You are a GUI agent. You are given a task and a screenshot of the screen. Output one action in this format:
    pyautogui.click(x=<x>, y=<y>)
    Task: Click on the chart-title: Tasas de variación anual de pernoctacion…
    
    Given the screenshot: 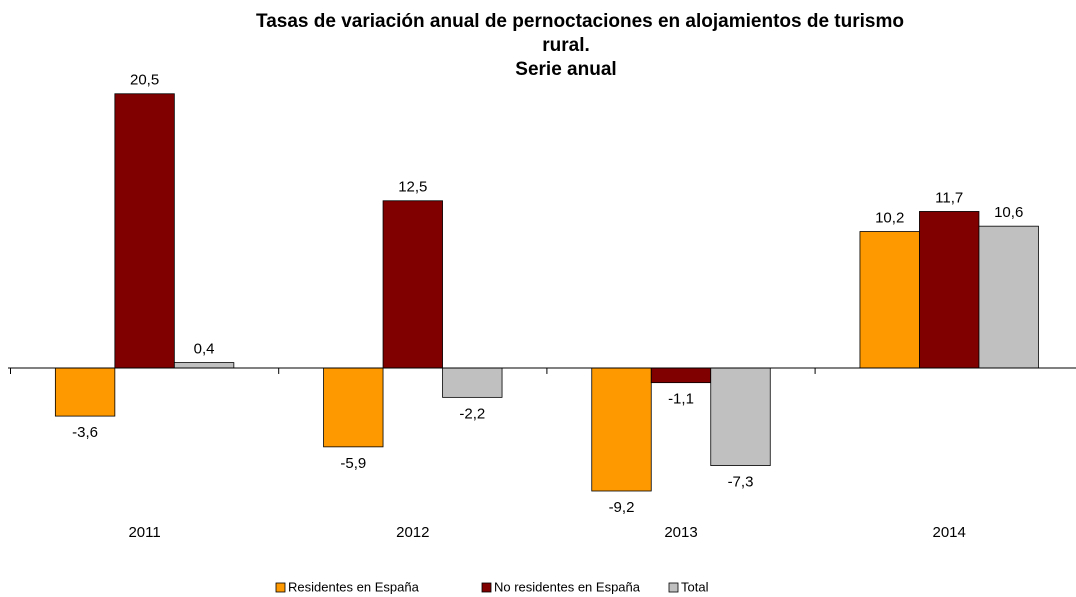 What is the action you would take?
    pyautogui.click(x=580, y=21)
    